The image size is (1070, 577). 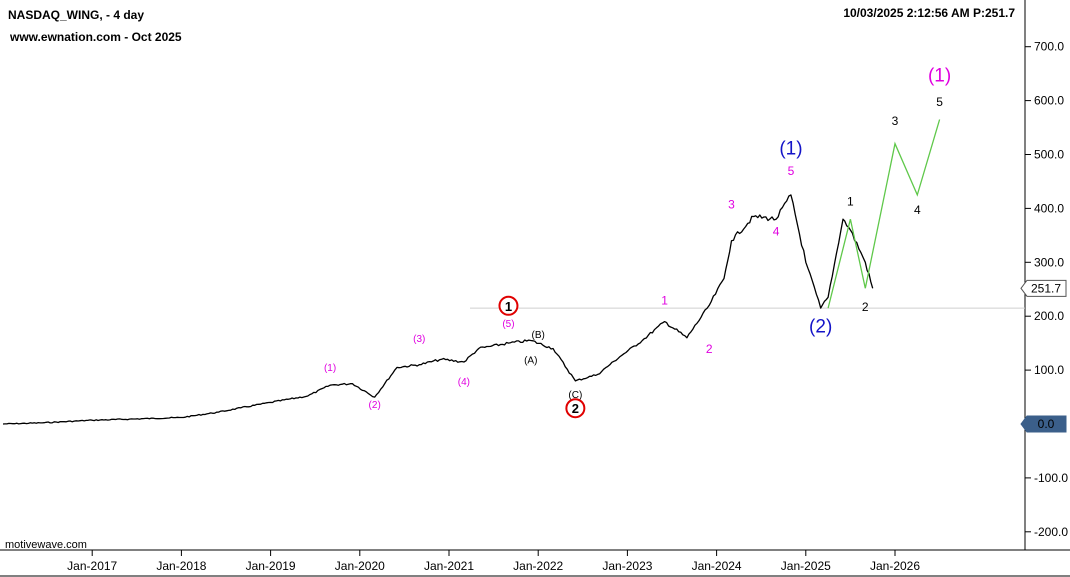 I want to click on x-tick-label: Jan-2021, so click(x=449, y=566).